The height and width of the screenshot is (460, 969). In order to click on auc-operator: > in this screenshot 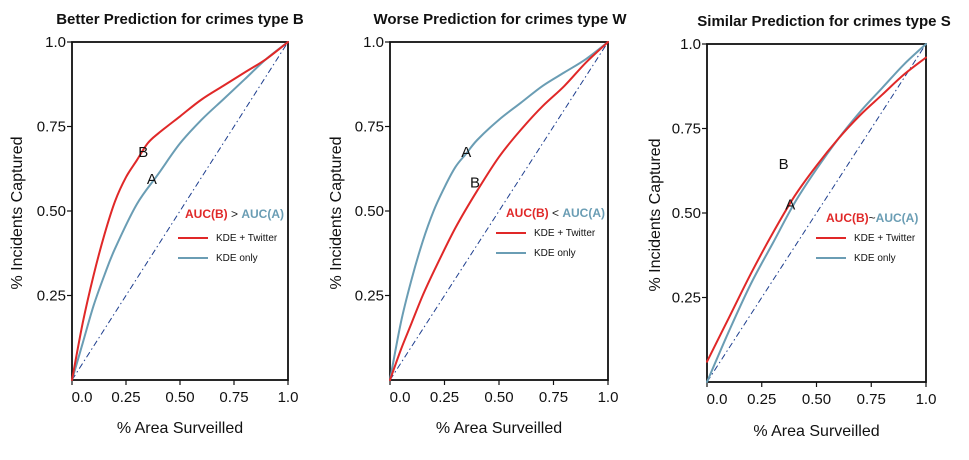, I will do `click(235, 214)`.